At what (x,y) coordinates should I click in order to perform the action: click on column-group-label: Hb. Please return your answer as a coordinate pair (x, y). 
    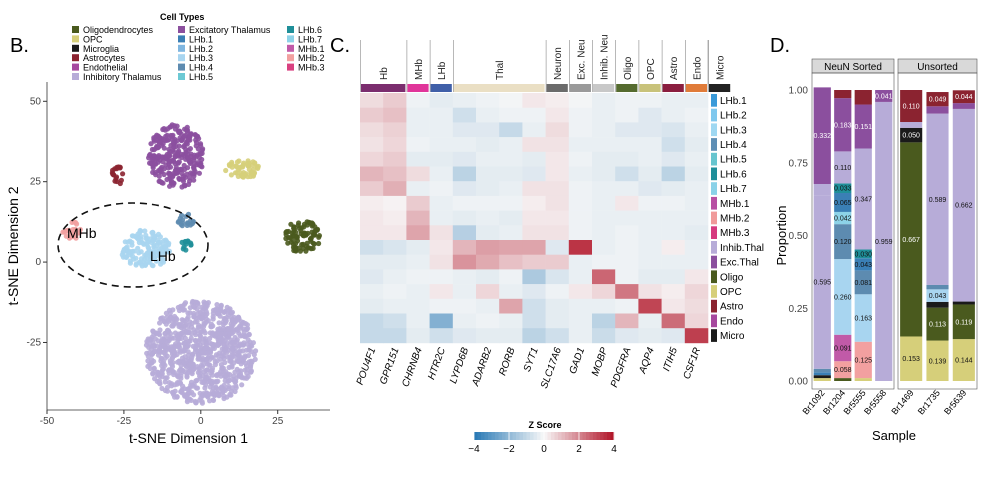
    Looking at the image, I should click on (384, 73).